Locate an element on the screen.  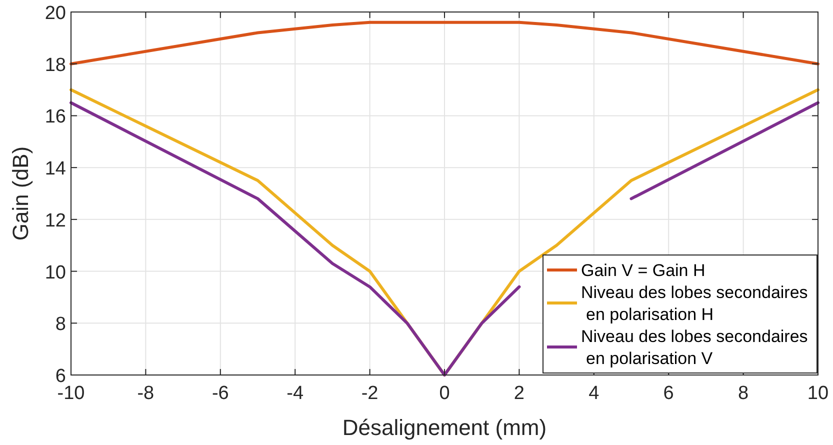
y-tick-label: 12 is located at coordinates (55, 221).